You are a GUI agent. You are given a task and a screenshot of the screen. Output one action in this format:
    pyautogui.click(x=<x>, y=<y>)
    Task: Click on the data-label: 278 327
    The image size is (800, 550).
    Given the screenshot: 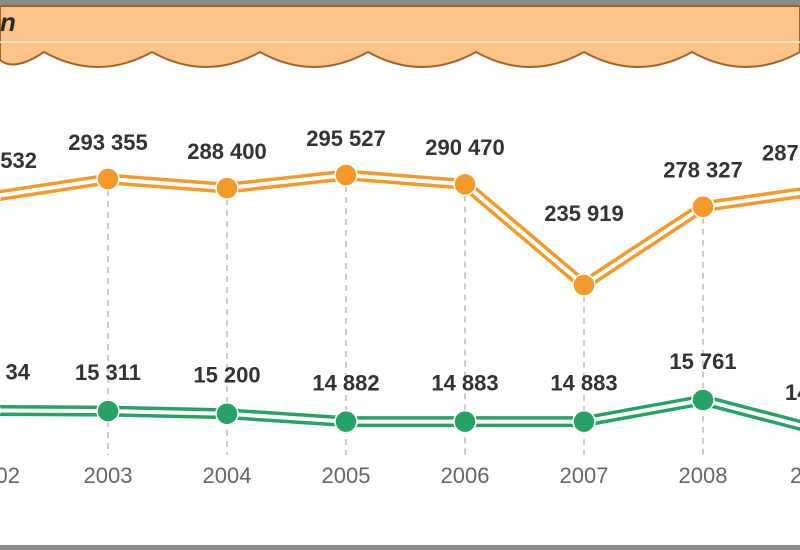 What is the action you would take?
    pyautogui.click(x=703, y=170)
    